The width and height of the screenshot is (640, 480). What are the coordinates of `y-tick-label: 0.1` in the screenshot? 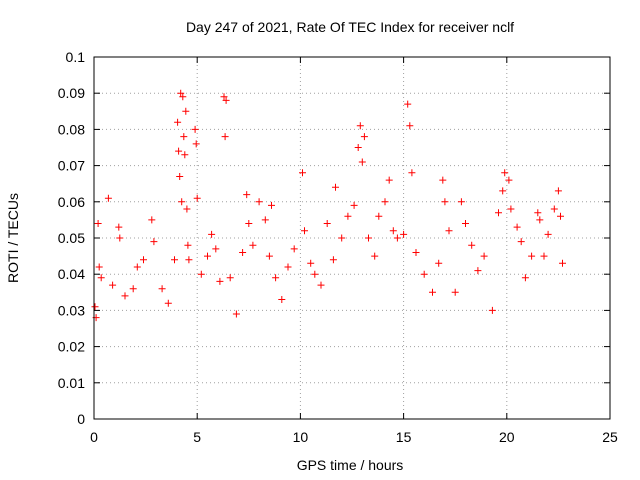 It's located at (76, 57).